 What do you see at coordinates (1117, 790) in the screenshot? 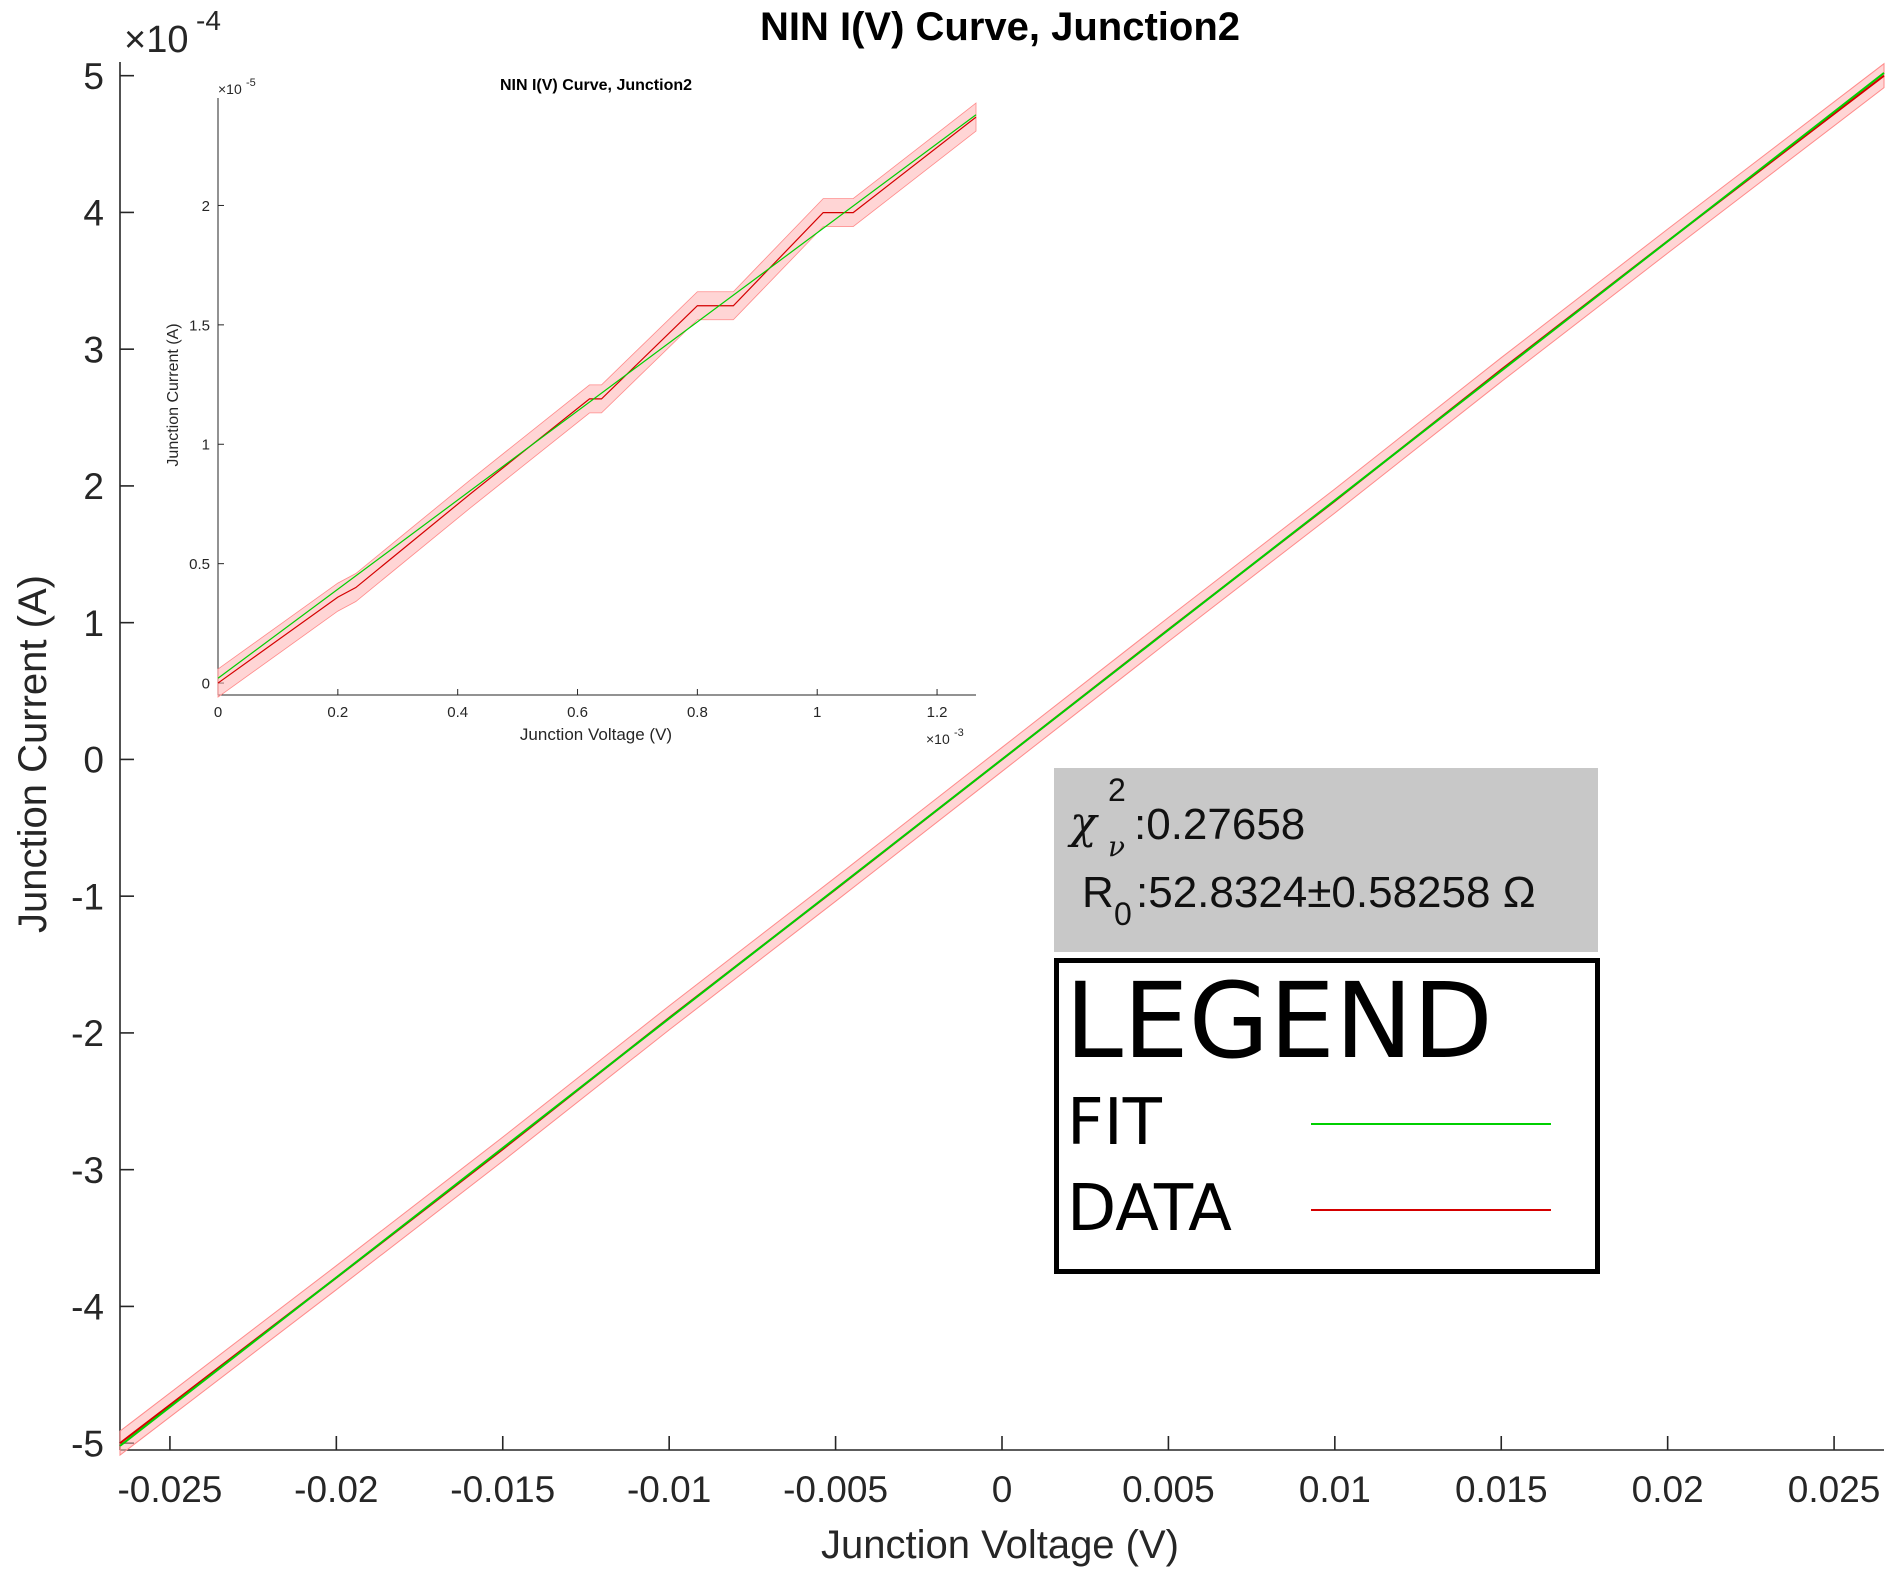
I see `chi-superscript: 2` at bounding box center [1117, 790].